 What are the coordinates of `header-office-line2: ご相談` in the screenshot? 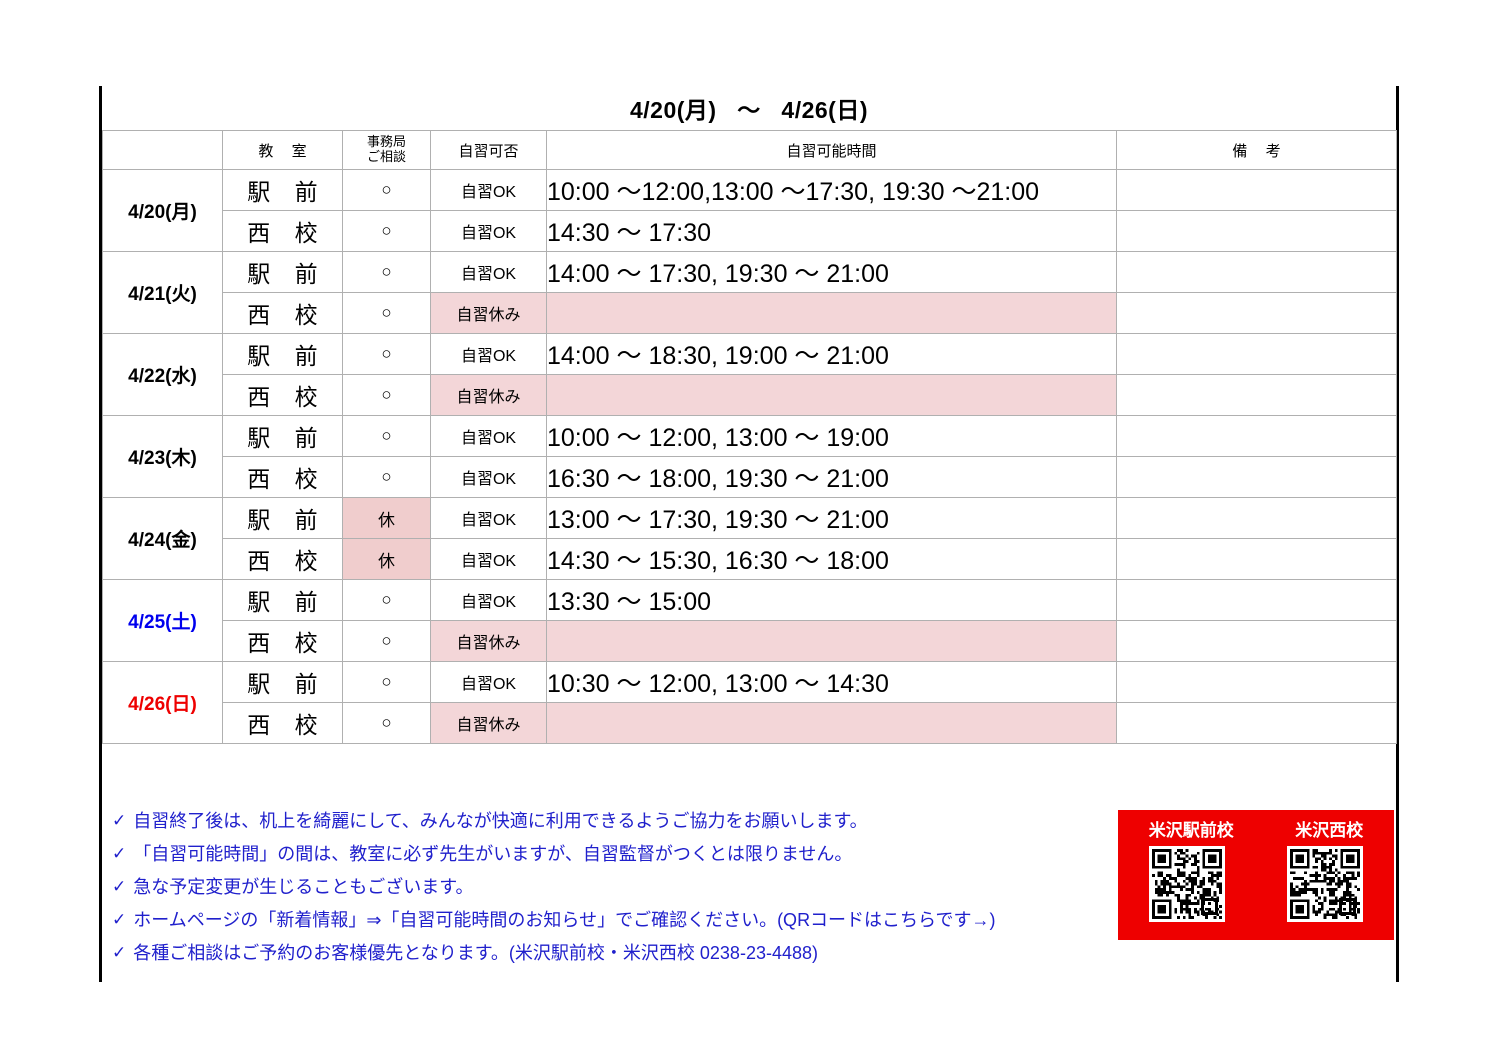 It's located at (386, 156).